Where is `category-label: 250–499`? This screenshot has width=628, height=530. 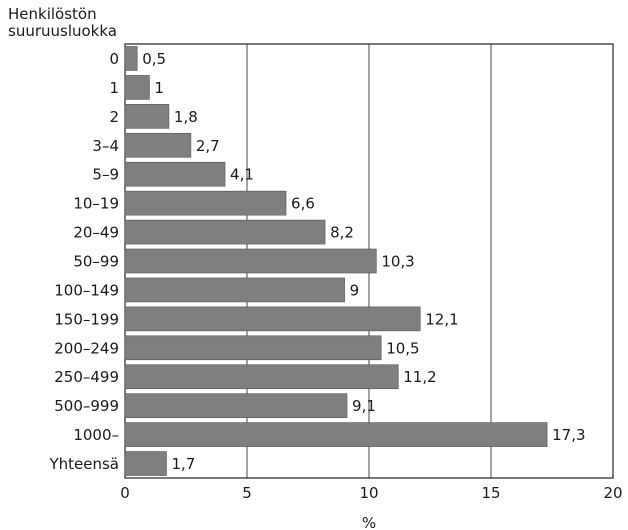
category-label: 250–499 is located at coordinates (86, 377).